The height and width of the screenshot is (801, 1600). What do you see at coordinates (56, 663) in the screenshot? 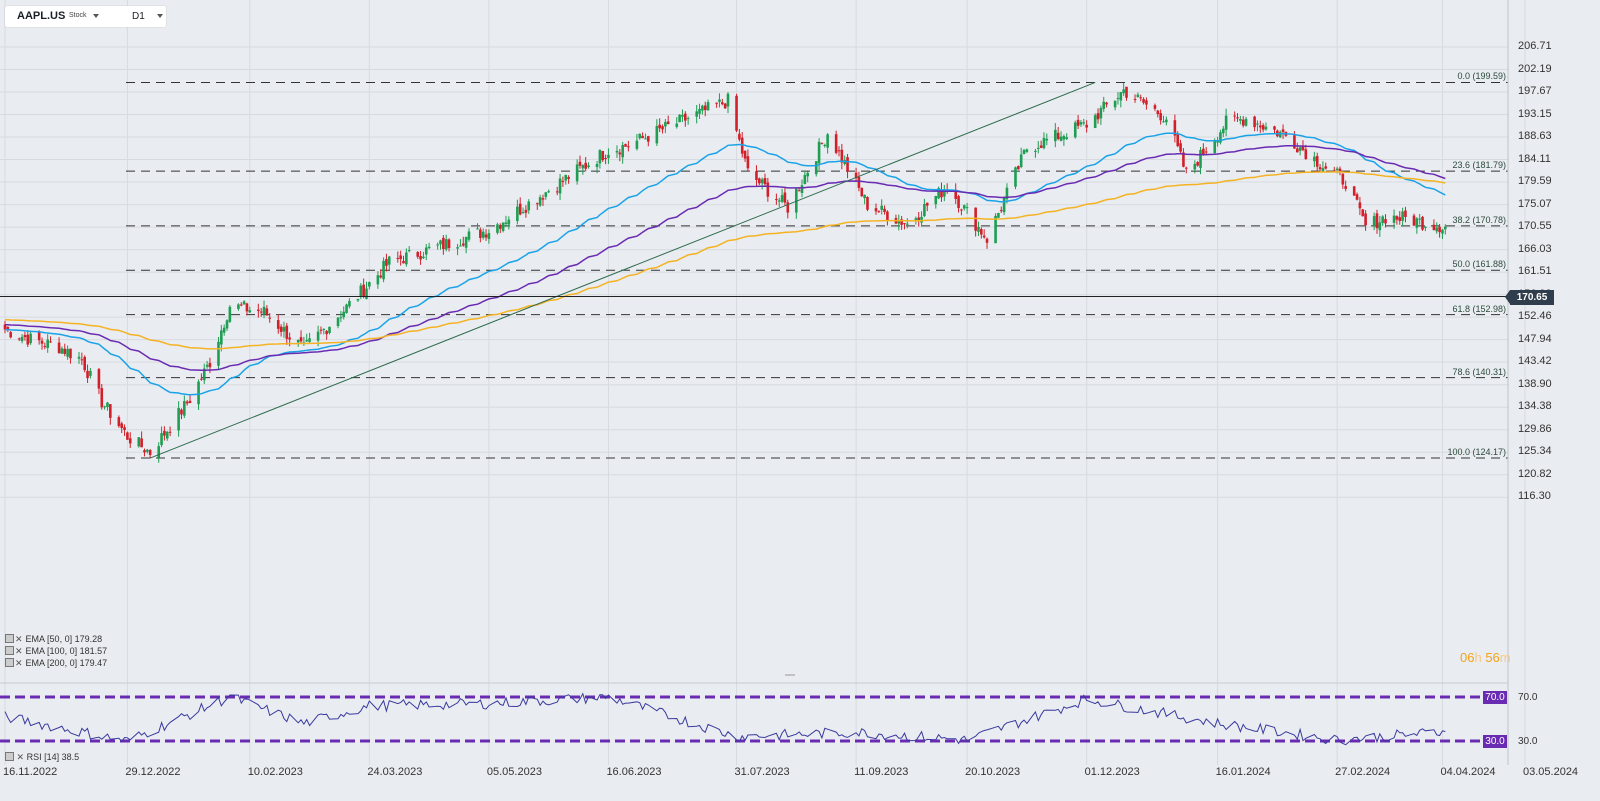
I see `legend-ema-200: ✕ EMA [200, 0] 179.47` at bounding box center [56, 663].